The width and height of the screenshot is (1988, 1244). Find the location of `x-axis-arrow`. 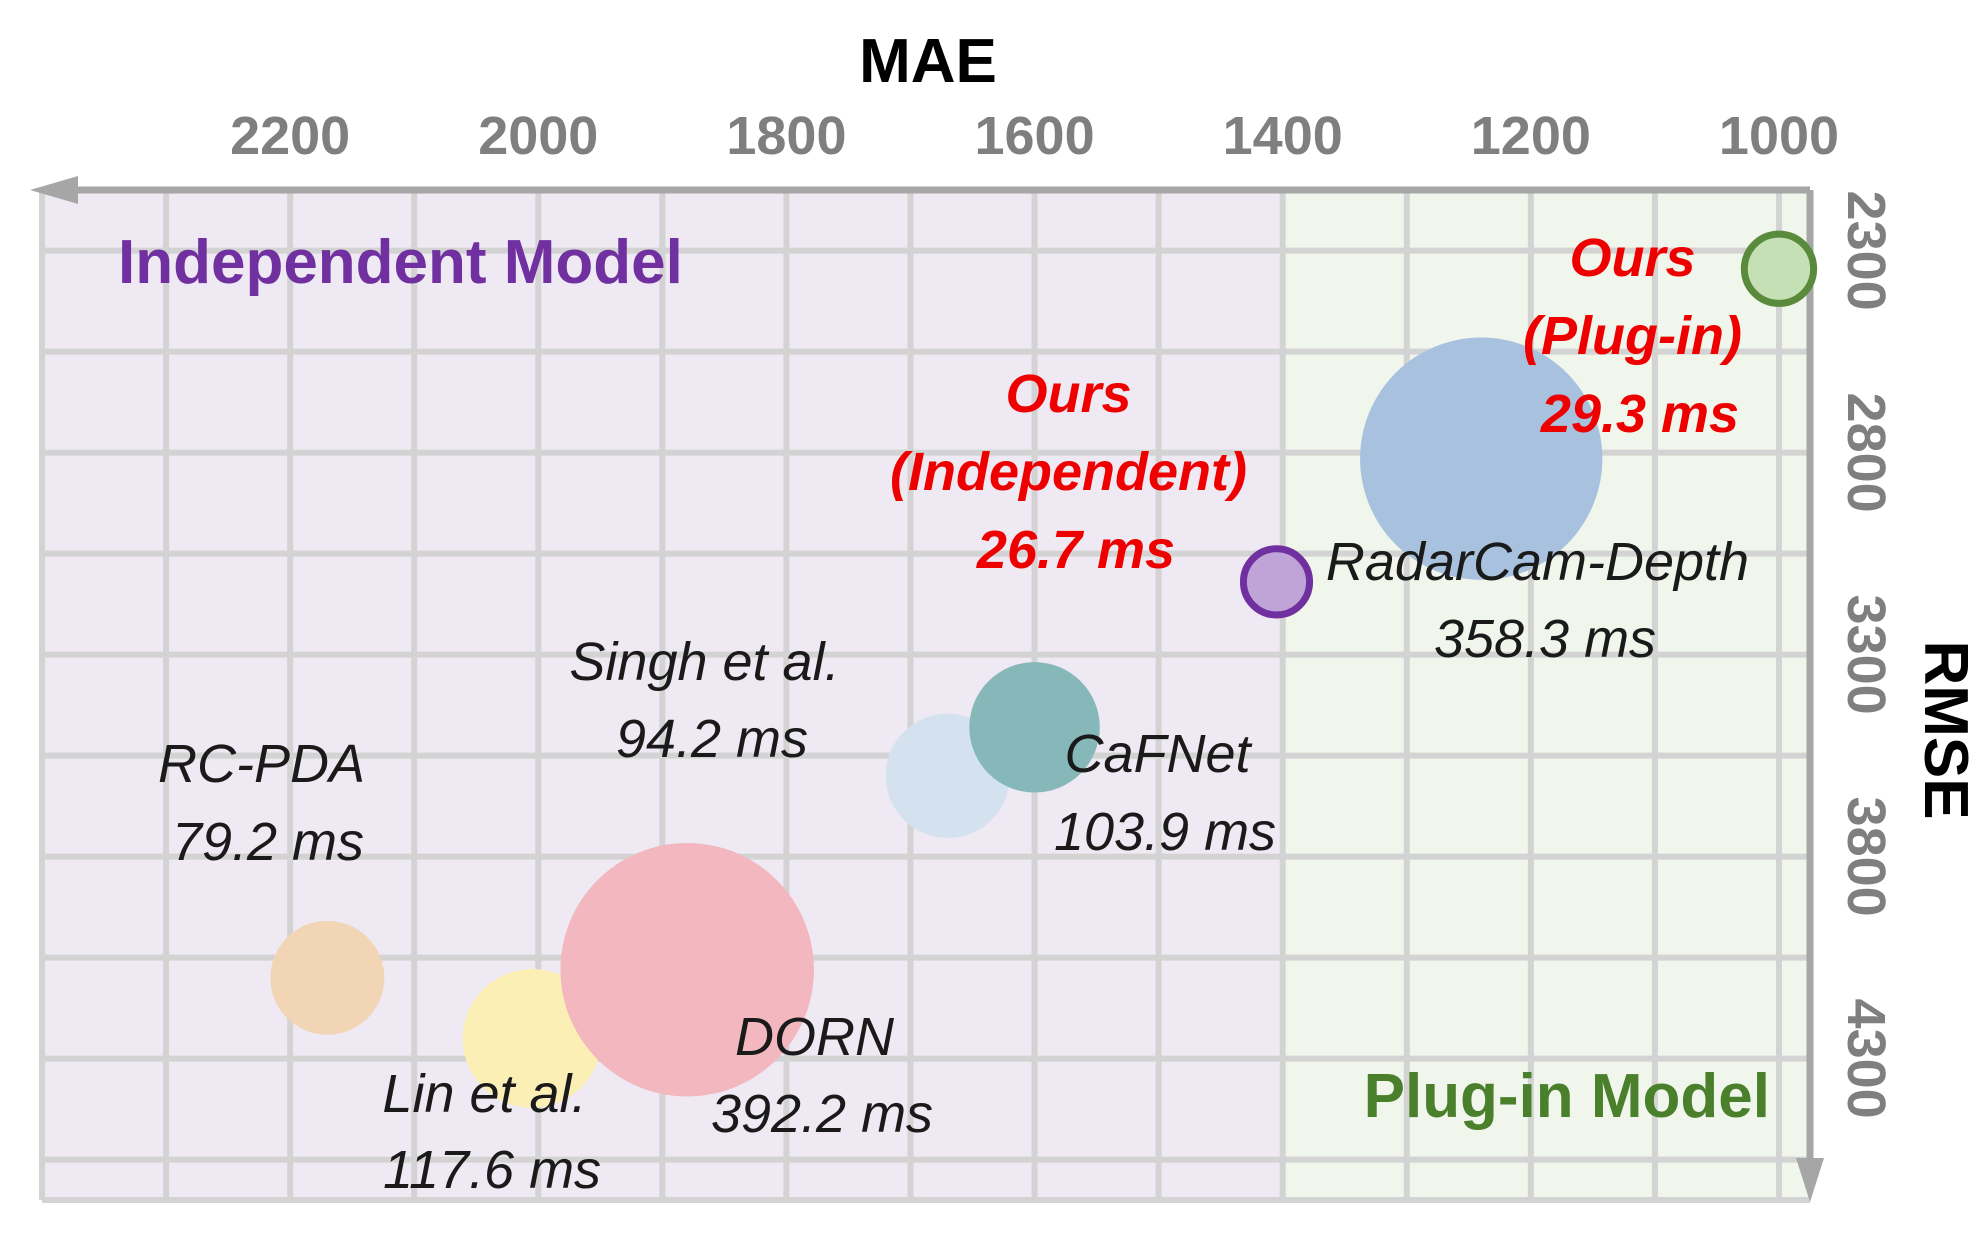

x-axis-arrow is located at coordinates (54, 190).